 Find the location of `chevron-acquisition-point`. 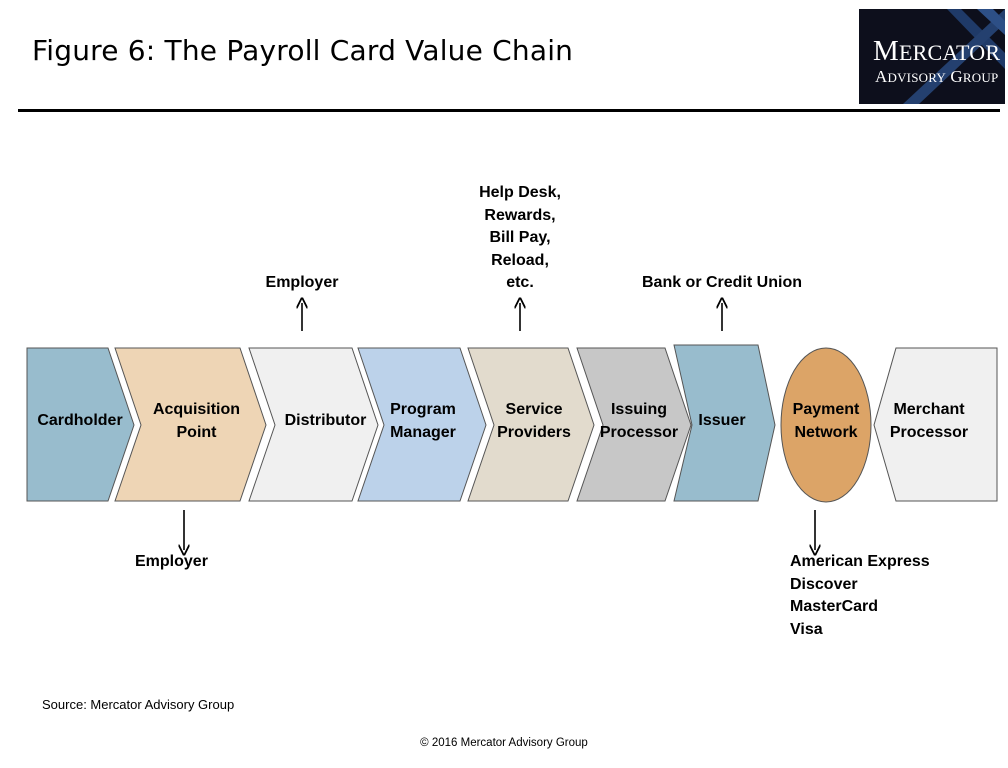

chevron-acquisition-point is located at coordinates (190, 424).